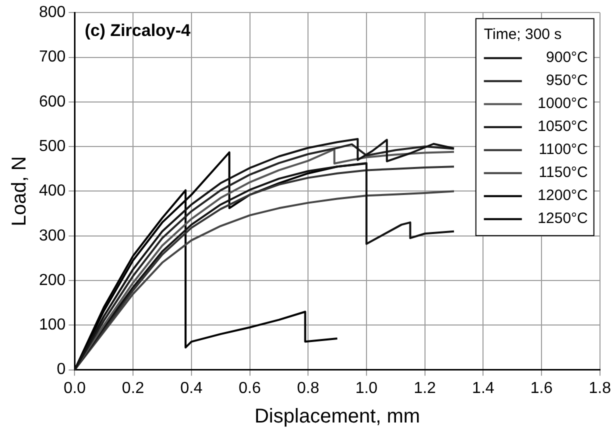  I want to click on text: (c) Zircaloy-4, so click(138, 30).